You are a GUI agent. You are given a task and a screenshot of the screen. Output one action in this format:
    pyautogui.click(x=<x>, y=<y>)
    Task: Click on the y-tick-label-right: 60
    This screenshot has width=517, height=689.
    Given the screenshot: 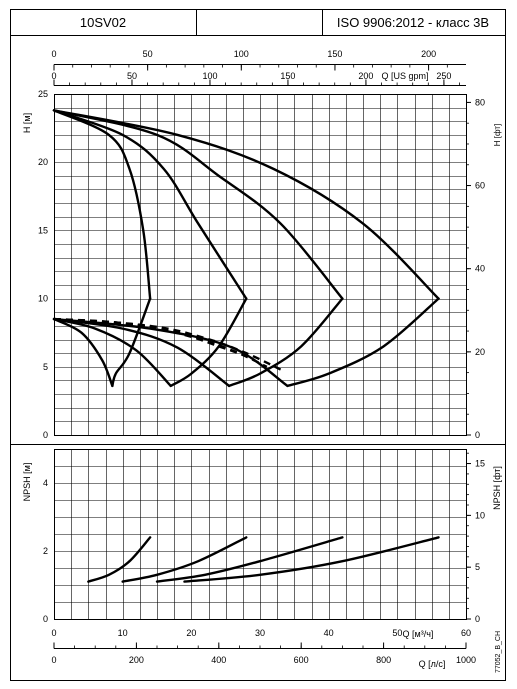 What is the action you would take?
    pyautogui.click(x=480, y=186)
    